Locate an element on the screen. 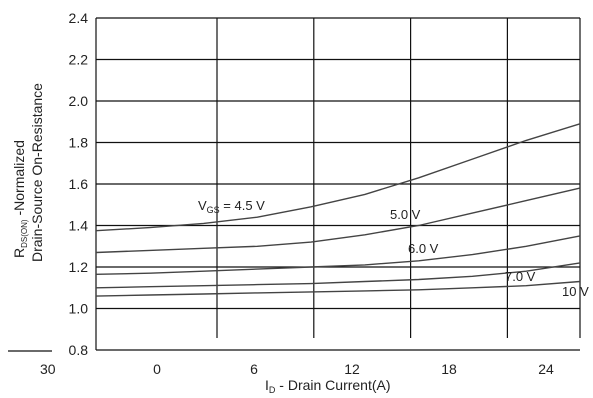  y-axis-label-line2: Drain-Source On-Resistance is located at coordinates (37, 172).